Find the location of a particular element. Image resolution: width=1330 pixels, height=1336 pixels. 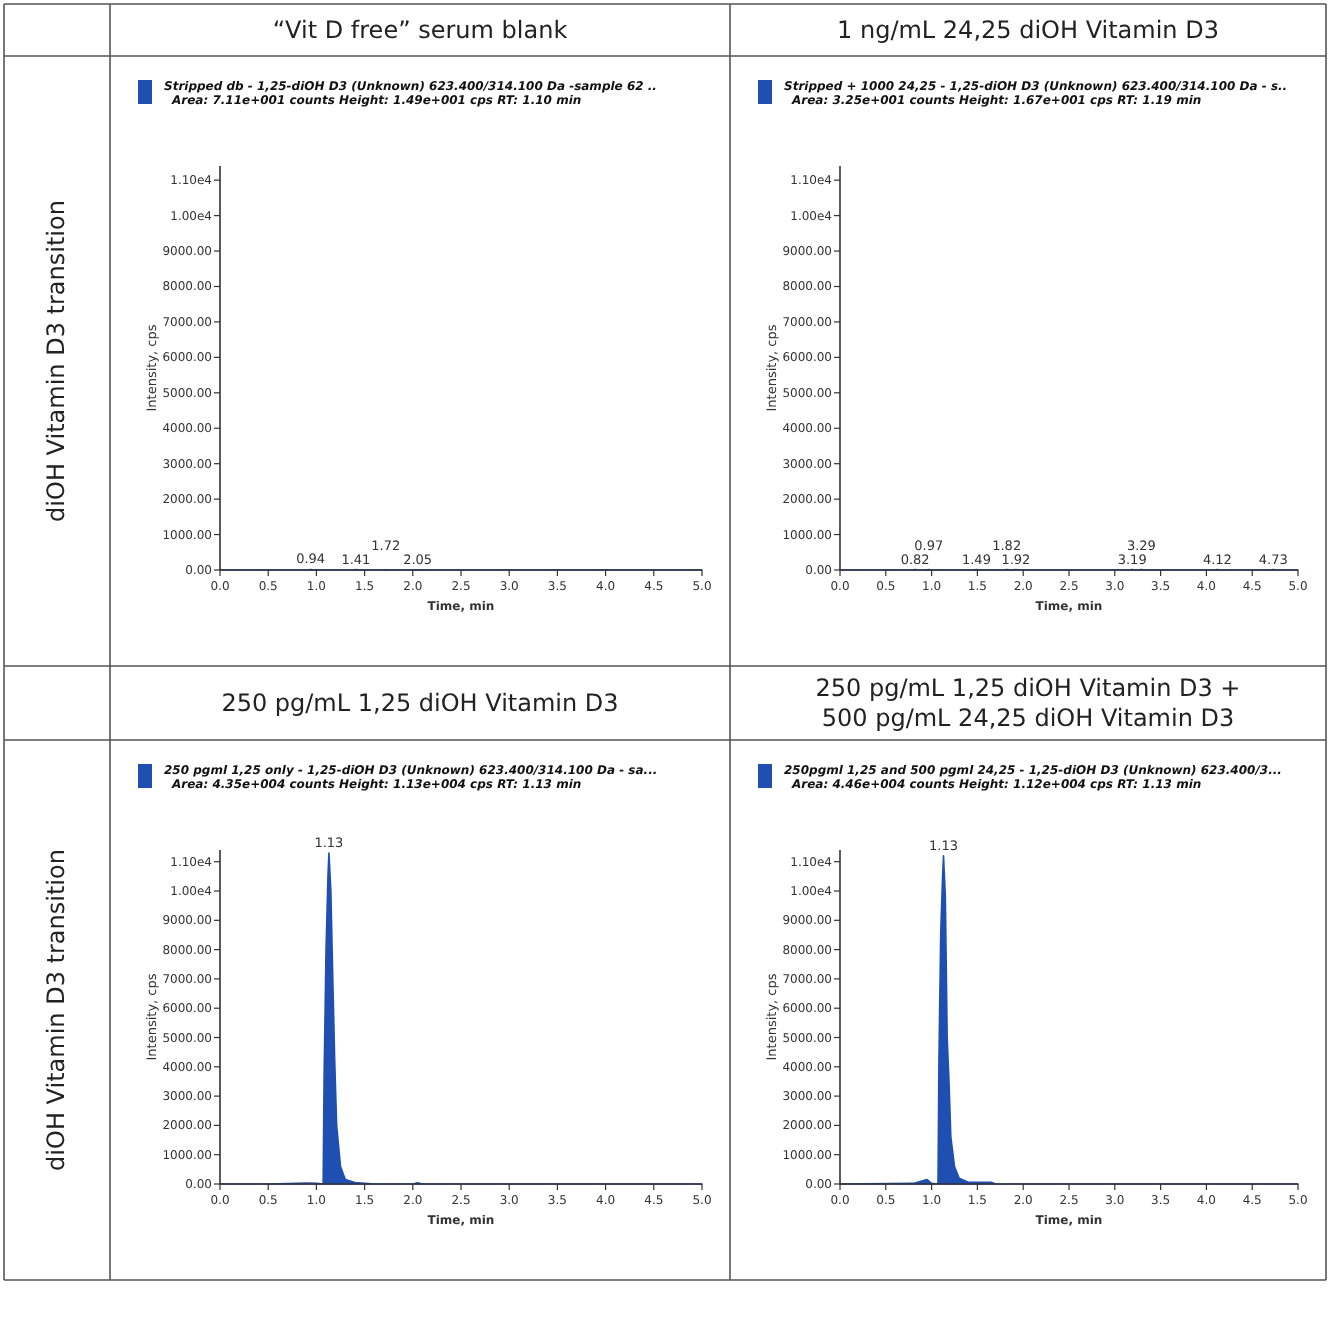

chart-title: 1 ng/mL 24,25 diOH Vitamin D3 is located at coordinates (1028, 30).